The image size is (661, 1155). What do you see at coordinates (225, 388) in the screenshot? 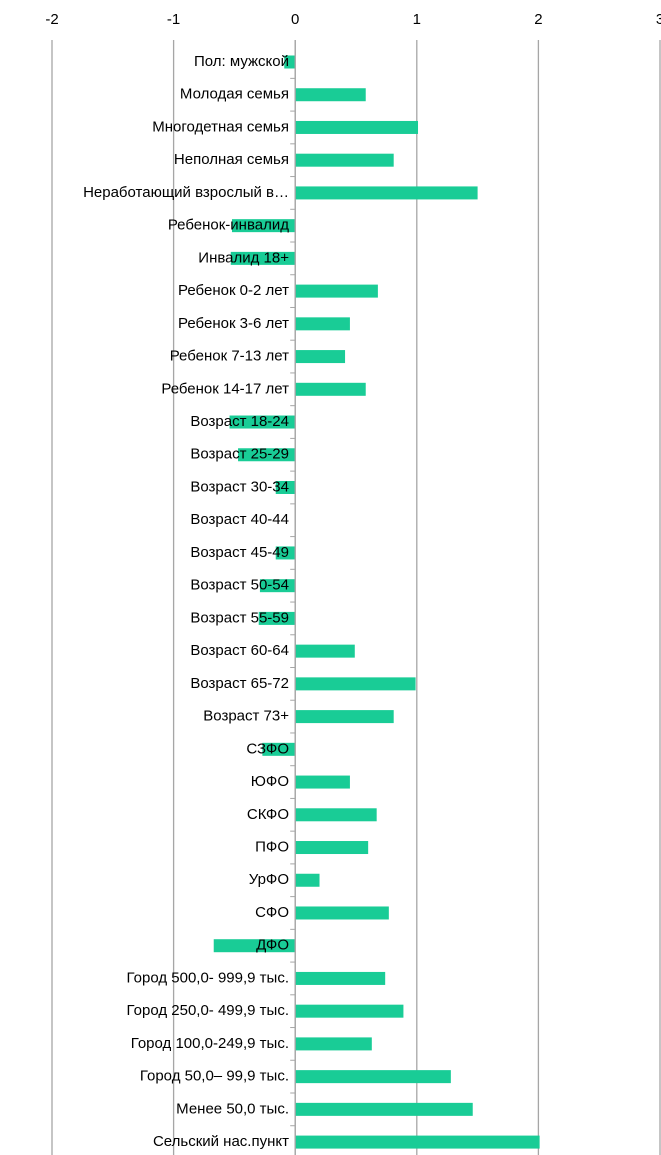
I see `y-tick-label: Ребенок 14-17 лет` at bounding box center [225, 388].